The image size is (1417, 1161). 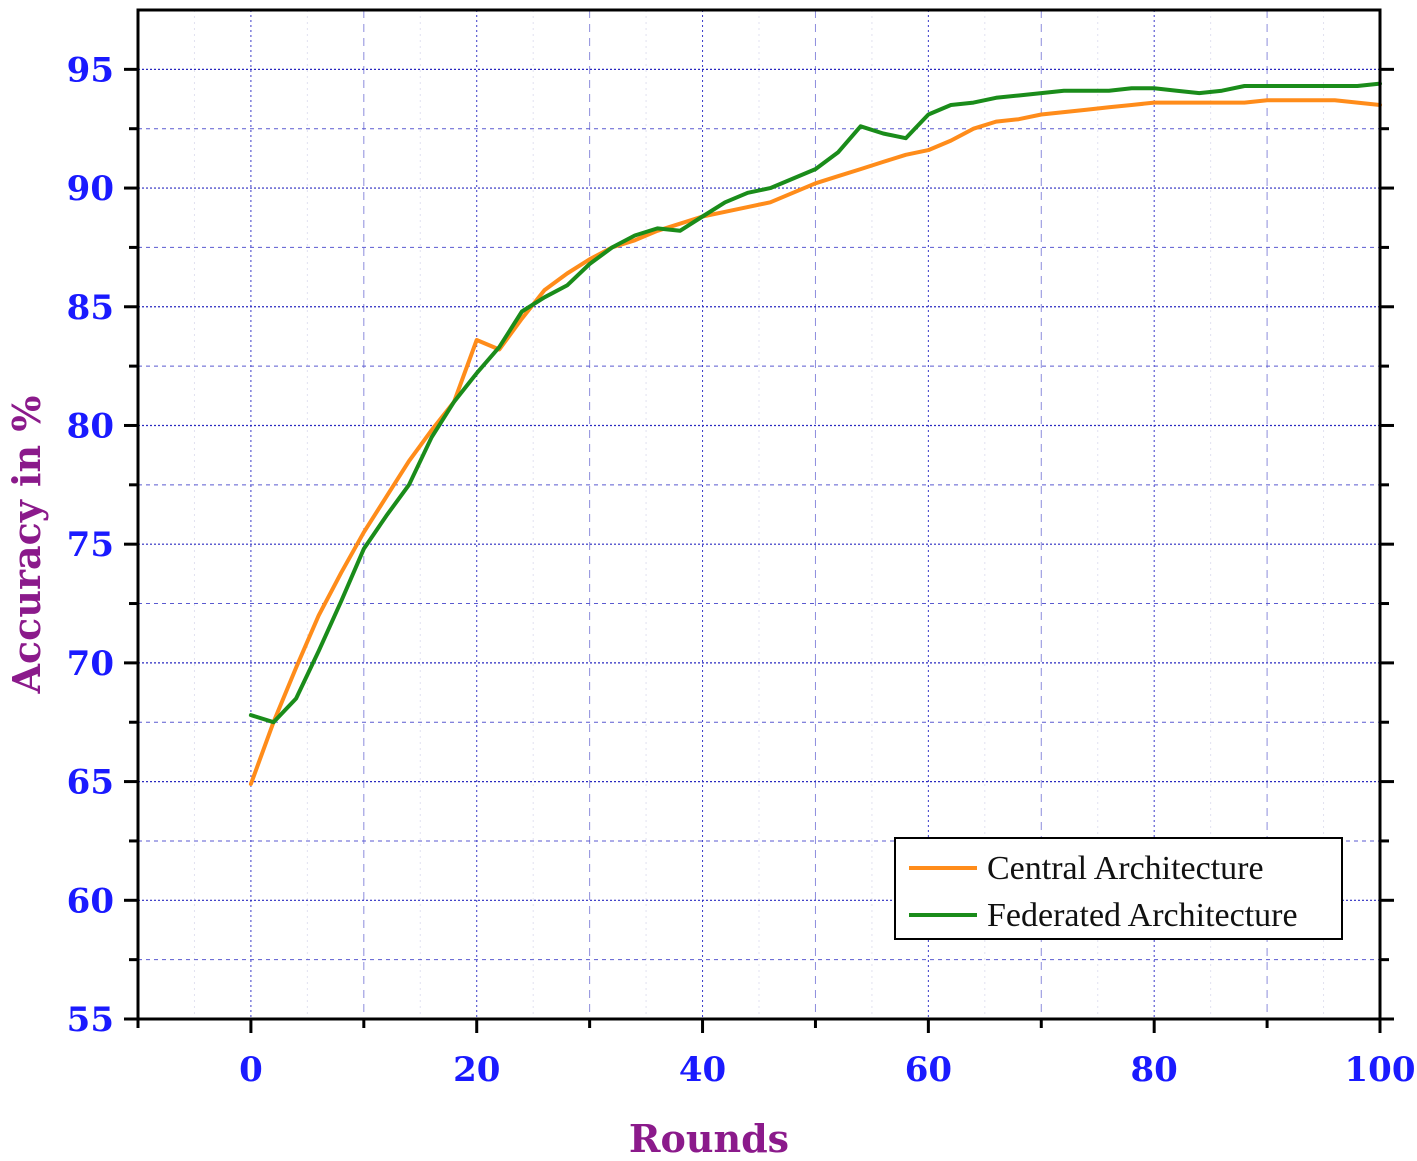 I want to click on legend-label-central-architecture: Central Architecture, so click(x=1125, y=868).